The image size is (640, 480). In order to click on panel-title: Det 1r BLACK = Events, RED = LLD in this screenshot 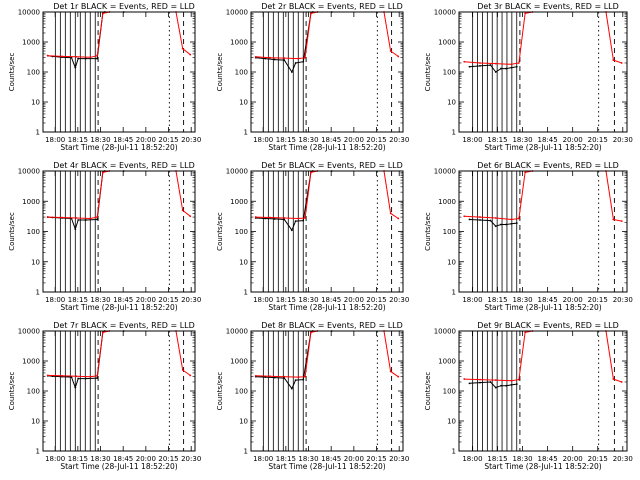, I will do `click(124, 6)`.